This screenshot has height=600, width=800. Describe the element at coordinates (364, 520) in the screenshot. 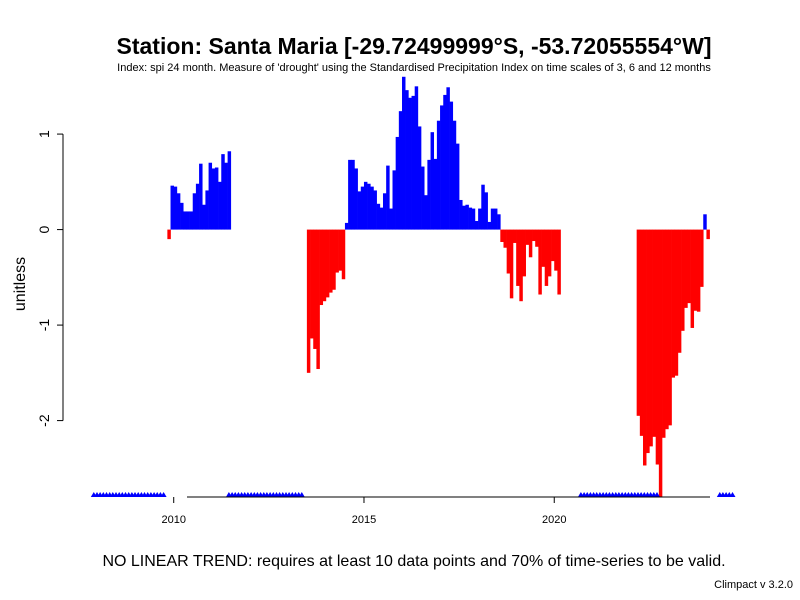

I see `x-tick-label: 2015` at that location.